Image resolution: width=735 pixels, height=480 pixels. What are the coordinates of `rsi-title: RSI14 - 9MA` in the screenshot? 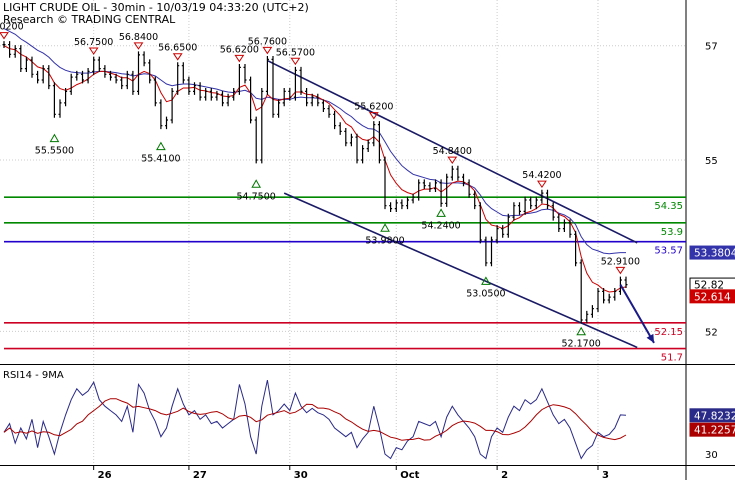 It's located at (33, 375).